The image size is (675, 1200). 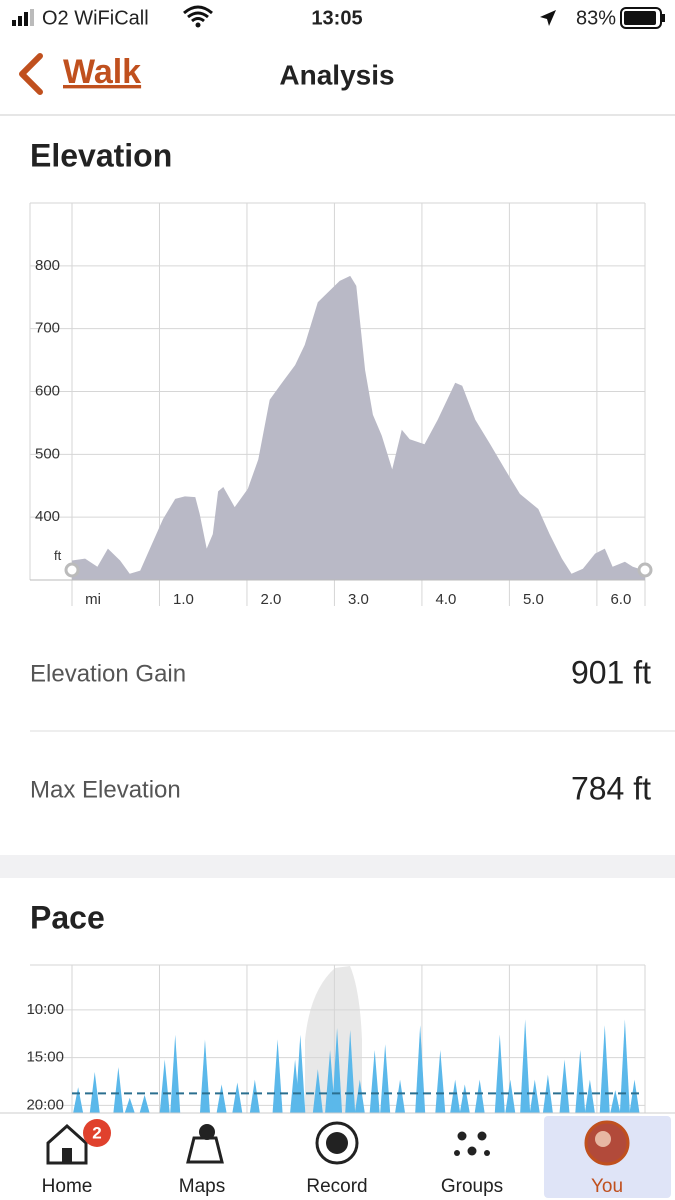 I want to click on tab-bar: 2 Home Maps Record Groups You, so click(x=337, y=1156).